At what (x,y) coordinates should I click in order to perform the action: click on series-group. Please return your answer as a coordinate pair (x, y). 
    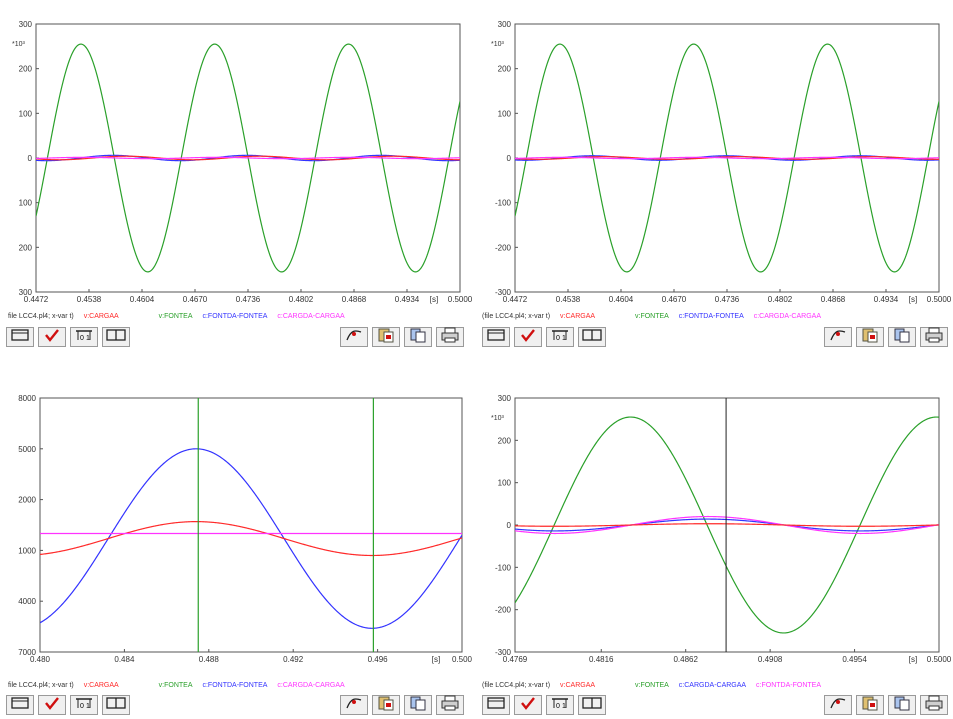
    Looking at the image, I should click on (727, 158).